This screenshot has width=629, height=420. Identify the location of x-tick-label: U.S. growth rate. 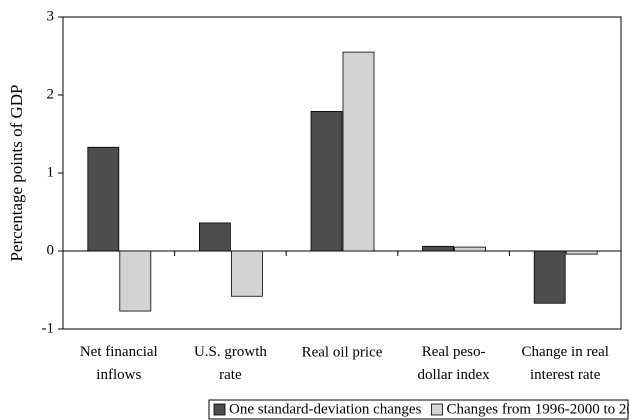
(230, 363).